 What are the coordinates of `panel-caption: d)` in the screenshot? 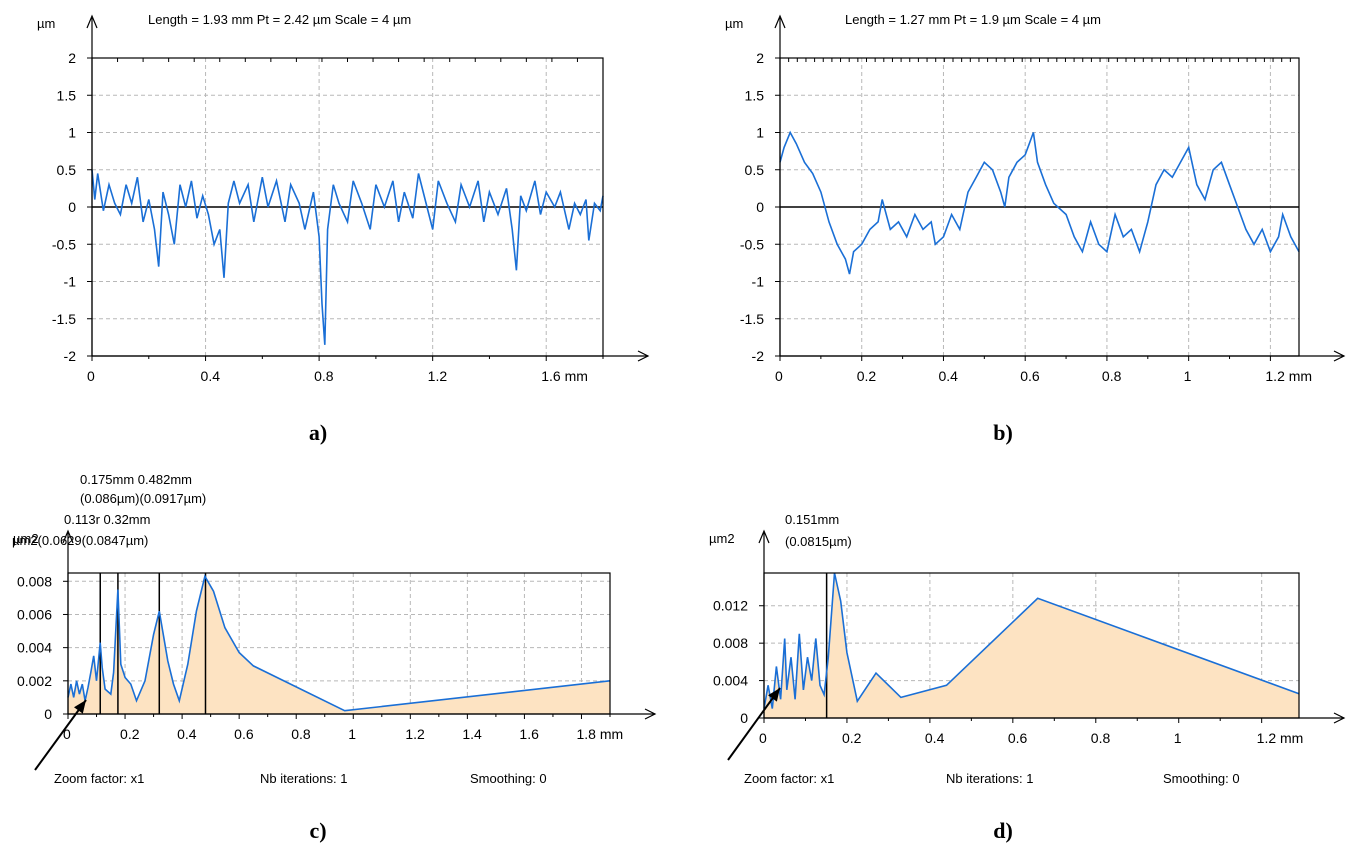 It's located at (1003, 830).